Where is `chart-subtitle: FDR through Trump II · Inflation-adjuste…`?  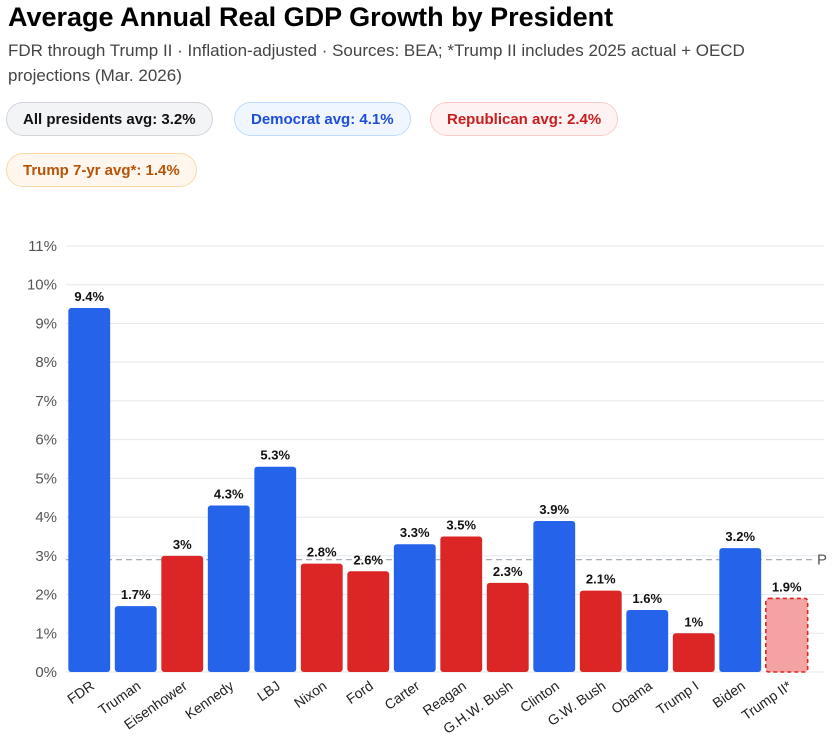
chart-subtitle: FDR through Trump II · Inflation-adjuste… is located at coordinates (376, 63).